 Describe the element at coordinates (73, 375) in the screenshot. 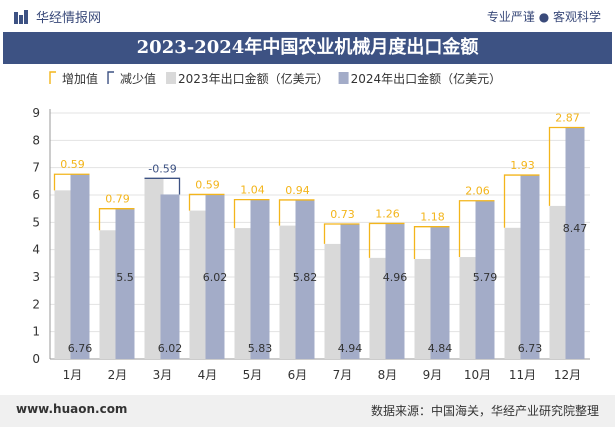

I see `x-tick-label: 1月` at that location.